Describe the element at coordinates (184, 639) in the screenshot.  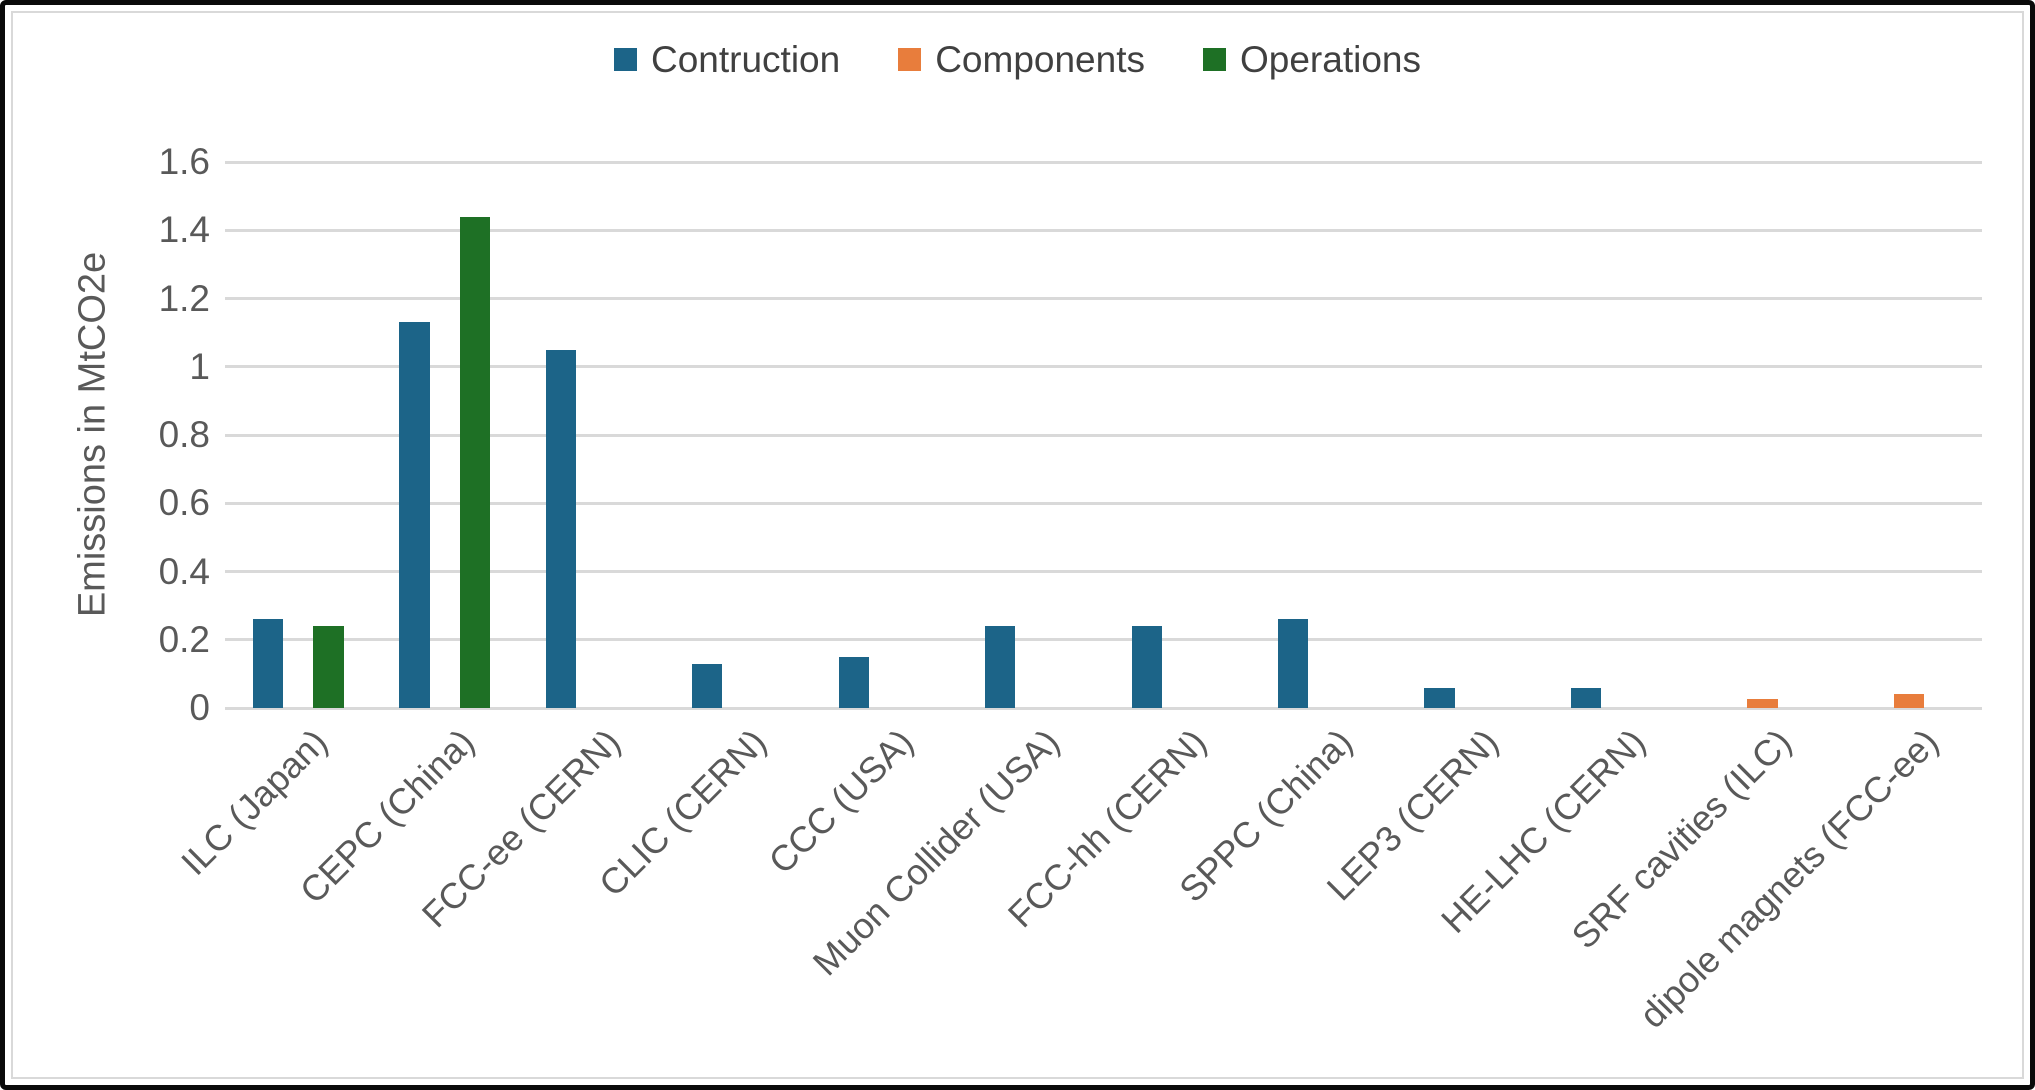
I see `y-tick-label: 0.2` at that location.